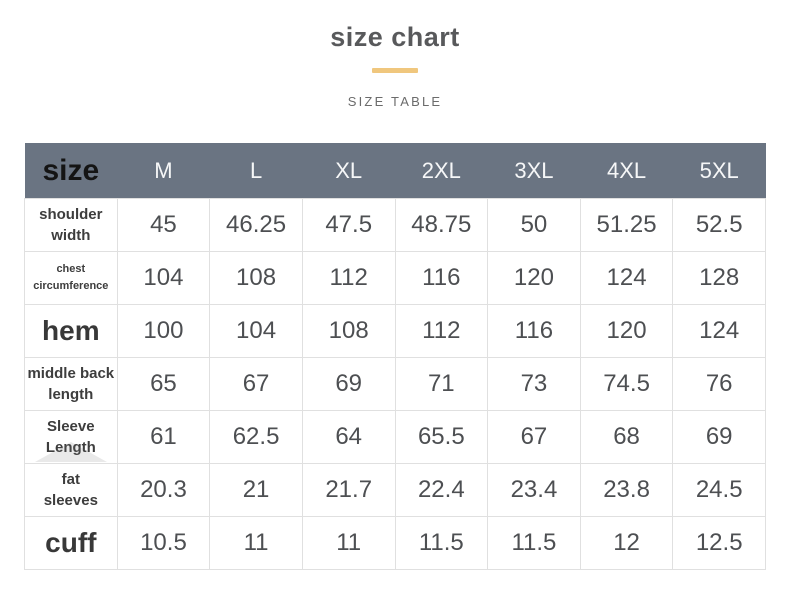 This screenshot has height=609, width=790. Describe the element at coordinates (256, 225) in the screenshot. I see `size-value-cell: 46.25` at that location.